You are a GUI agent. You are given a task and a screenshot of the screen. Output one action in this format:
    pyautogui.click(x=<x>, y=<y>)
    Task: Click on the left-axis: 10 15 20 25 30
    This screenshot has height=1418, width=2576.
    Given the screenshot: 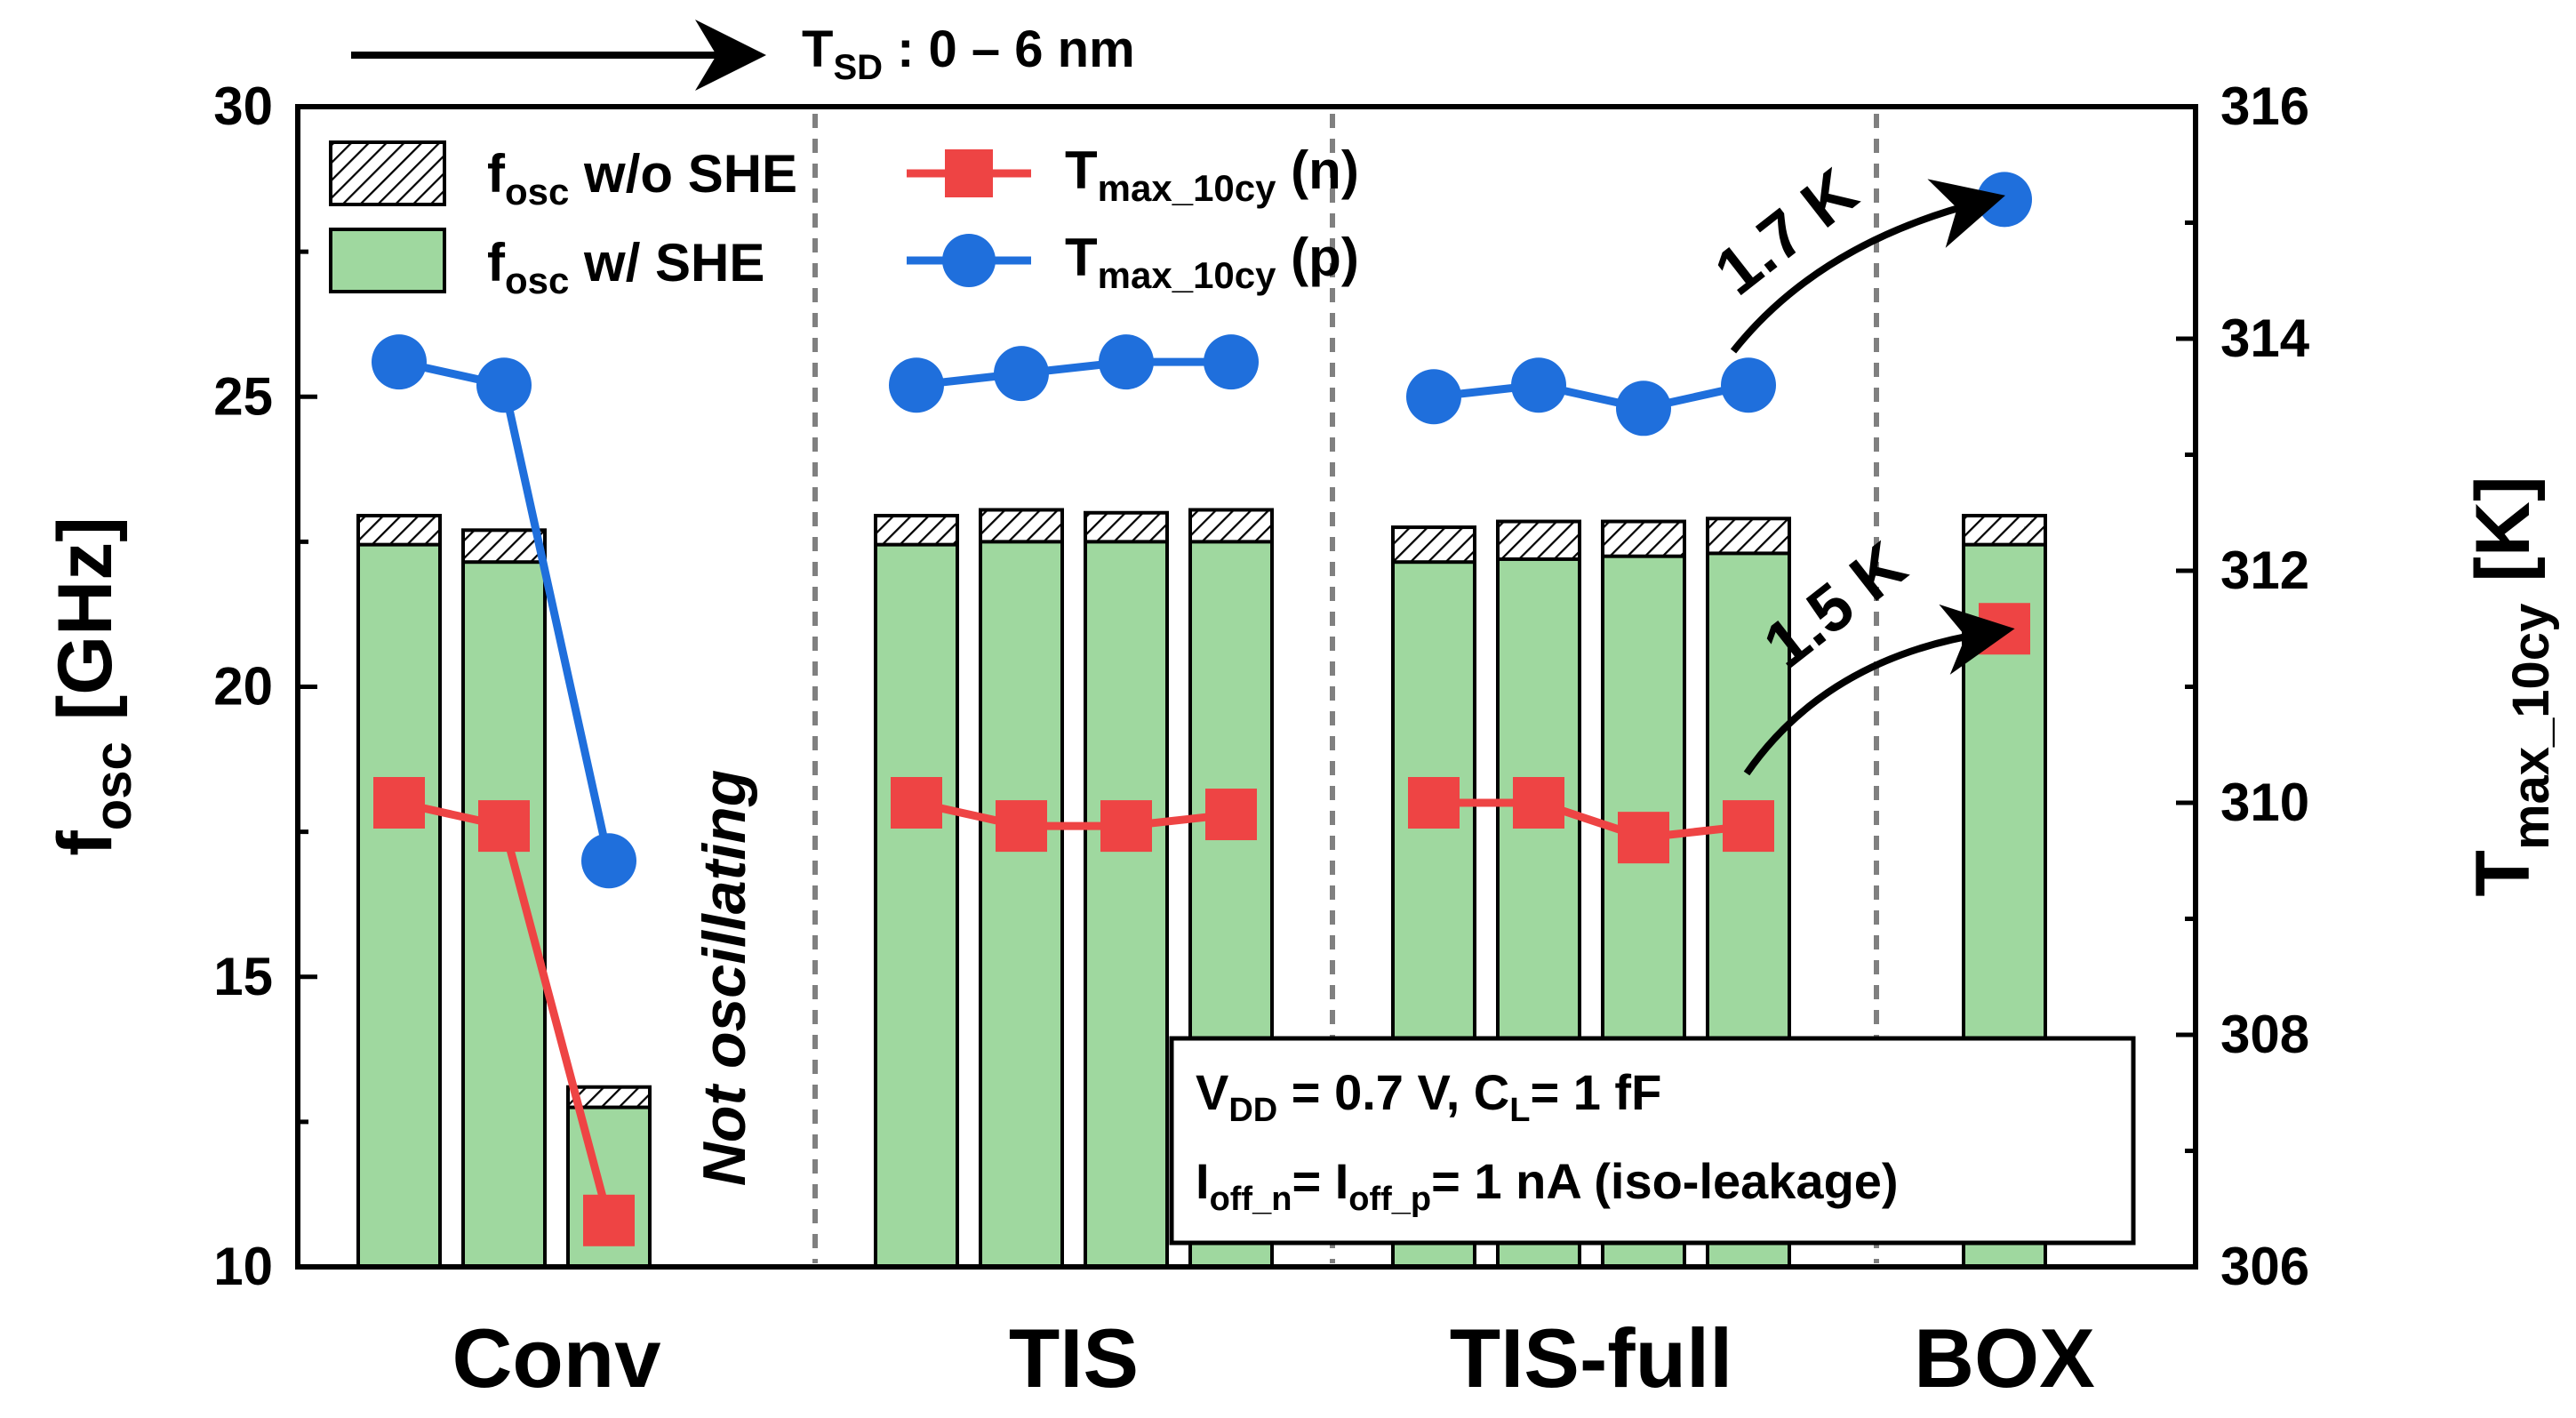 What is the action you would take?
    pyautogui.click(x=265, y=686)
    